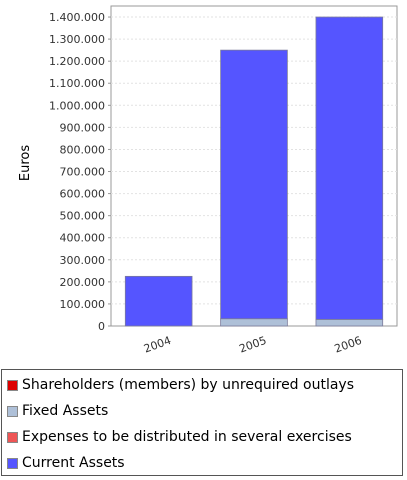 The height and width of the screenshot is (480, 407). I want to click on legend-label: Current Assets, so click(73, 463).